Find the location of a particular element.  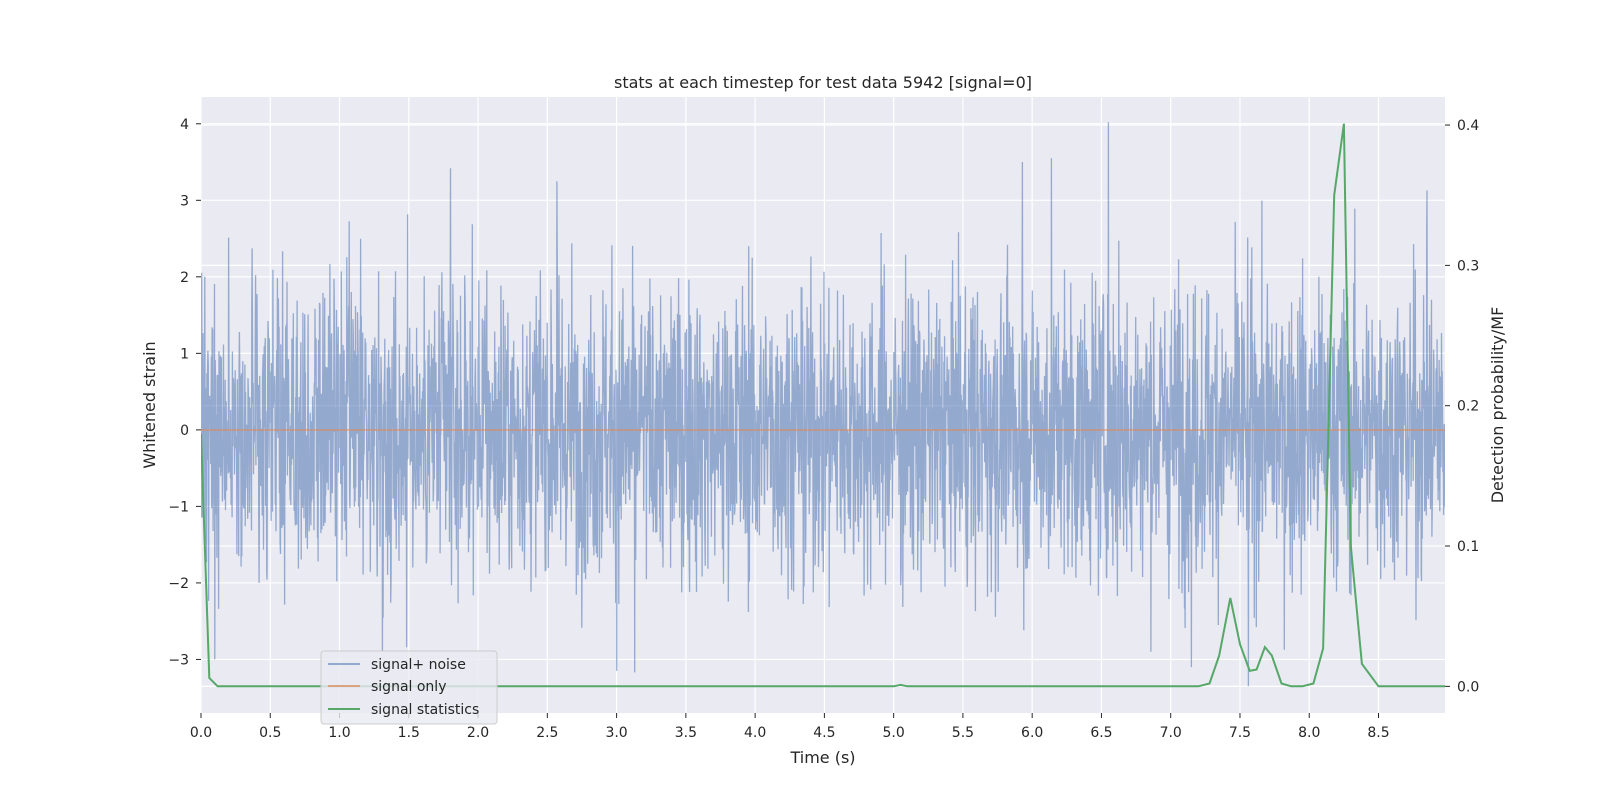

x-tick-label: 5.0 is located at coordinates (894, 733).